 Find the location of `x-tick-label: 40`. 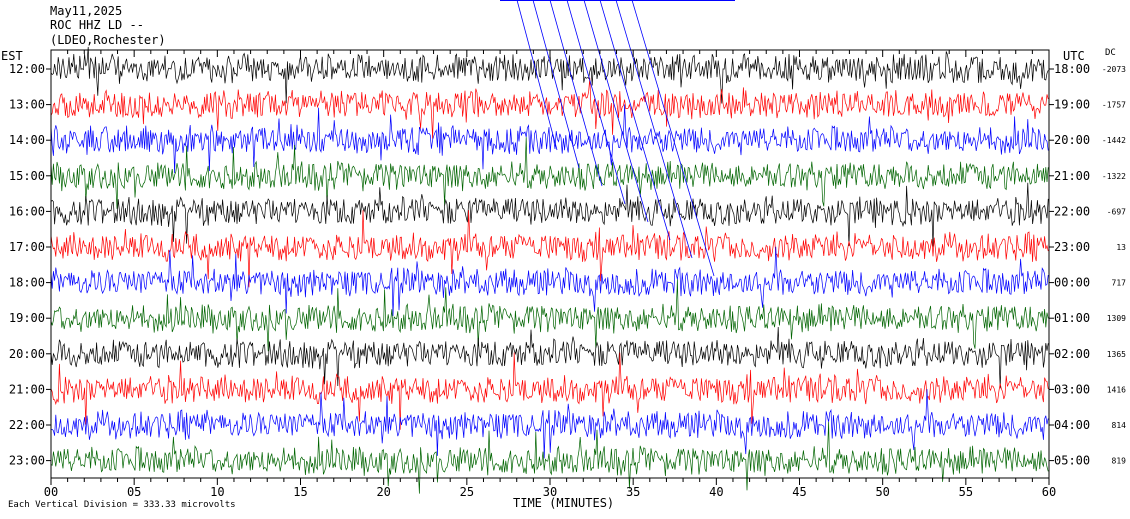

x-tick-label: 40 is located at coordinates (716, 492).